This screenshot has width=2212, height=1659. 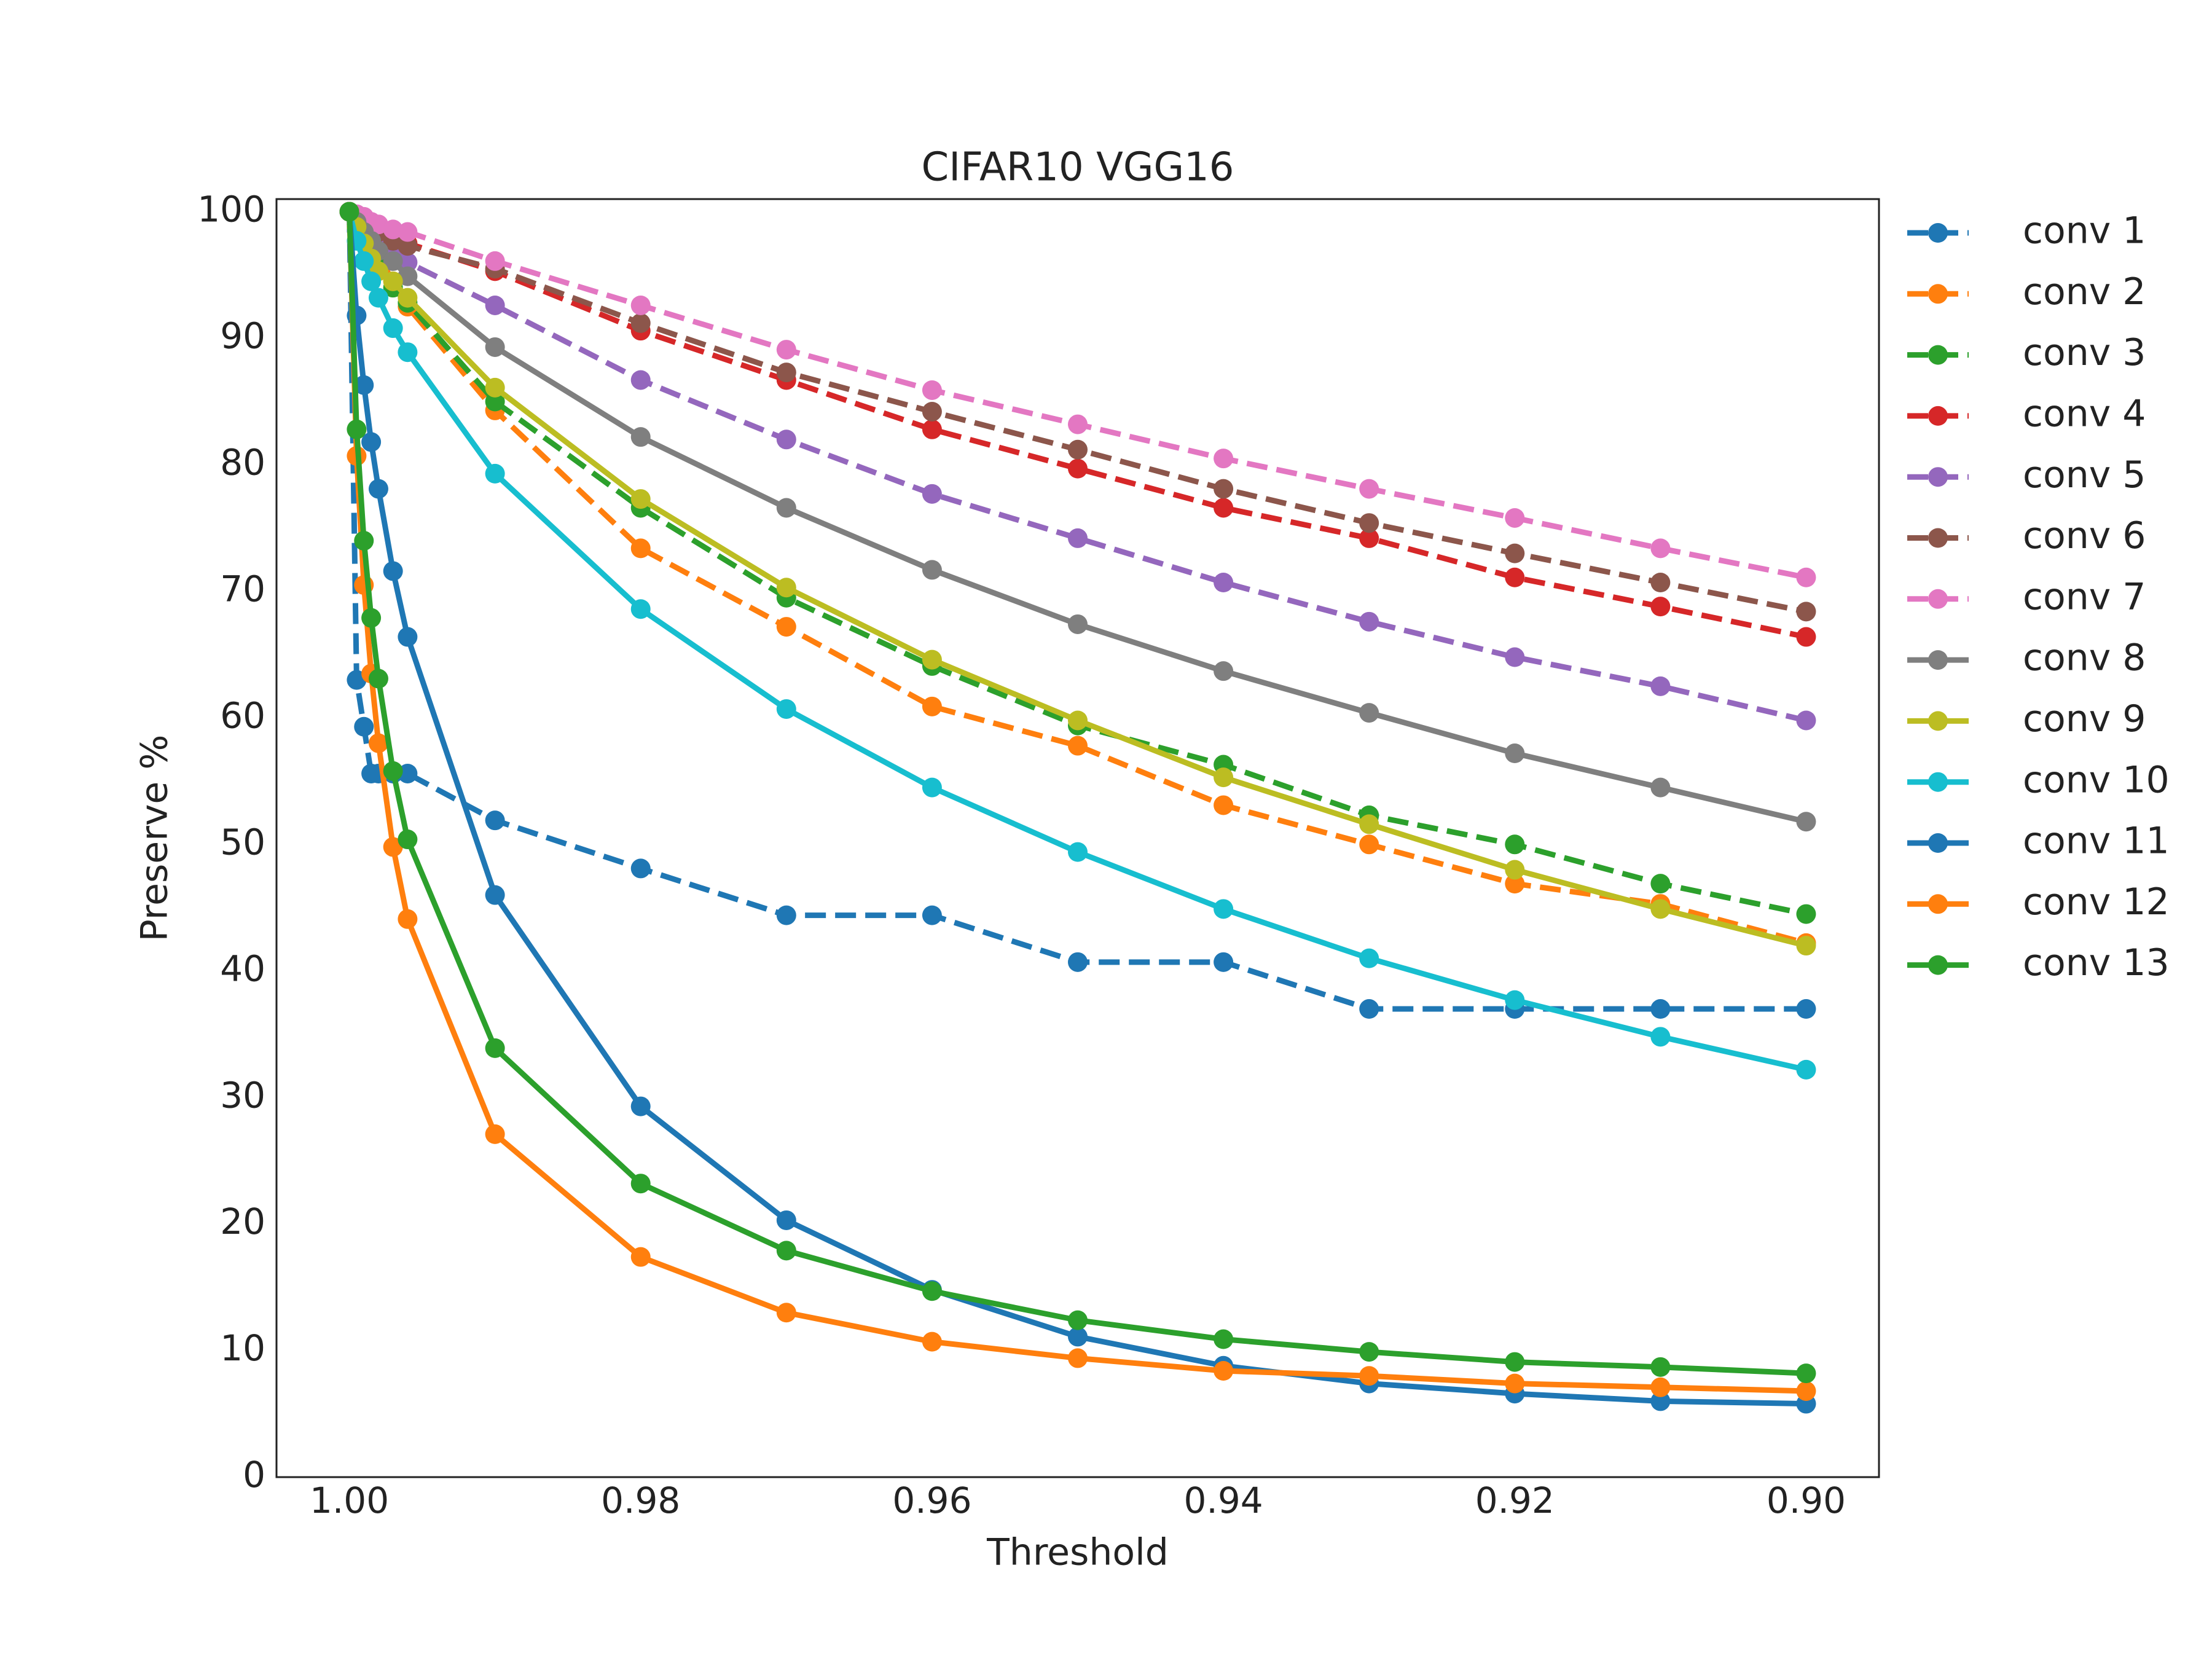 I want to click on y-axis-label: Preserve %, so click(x=154, y=838).